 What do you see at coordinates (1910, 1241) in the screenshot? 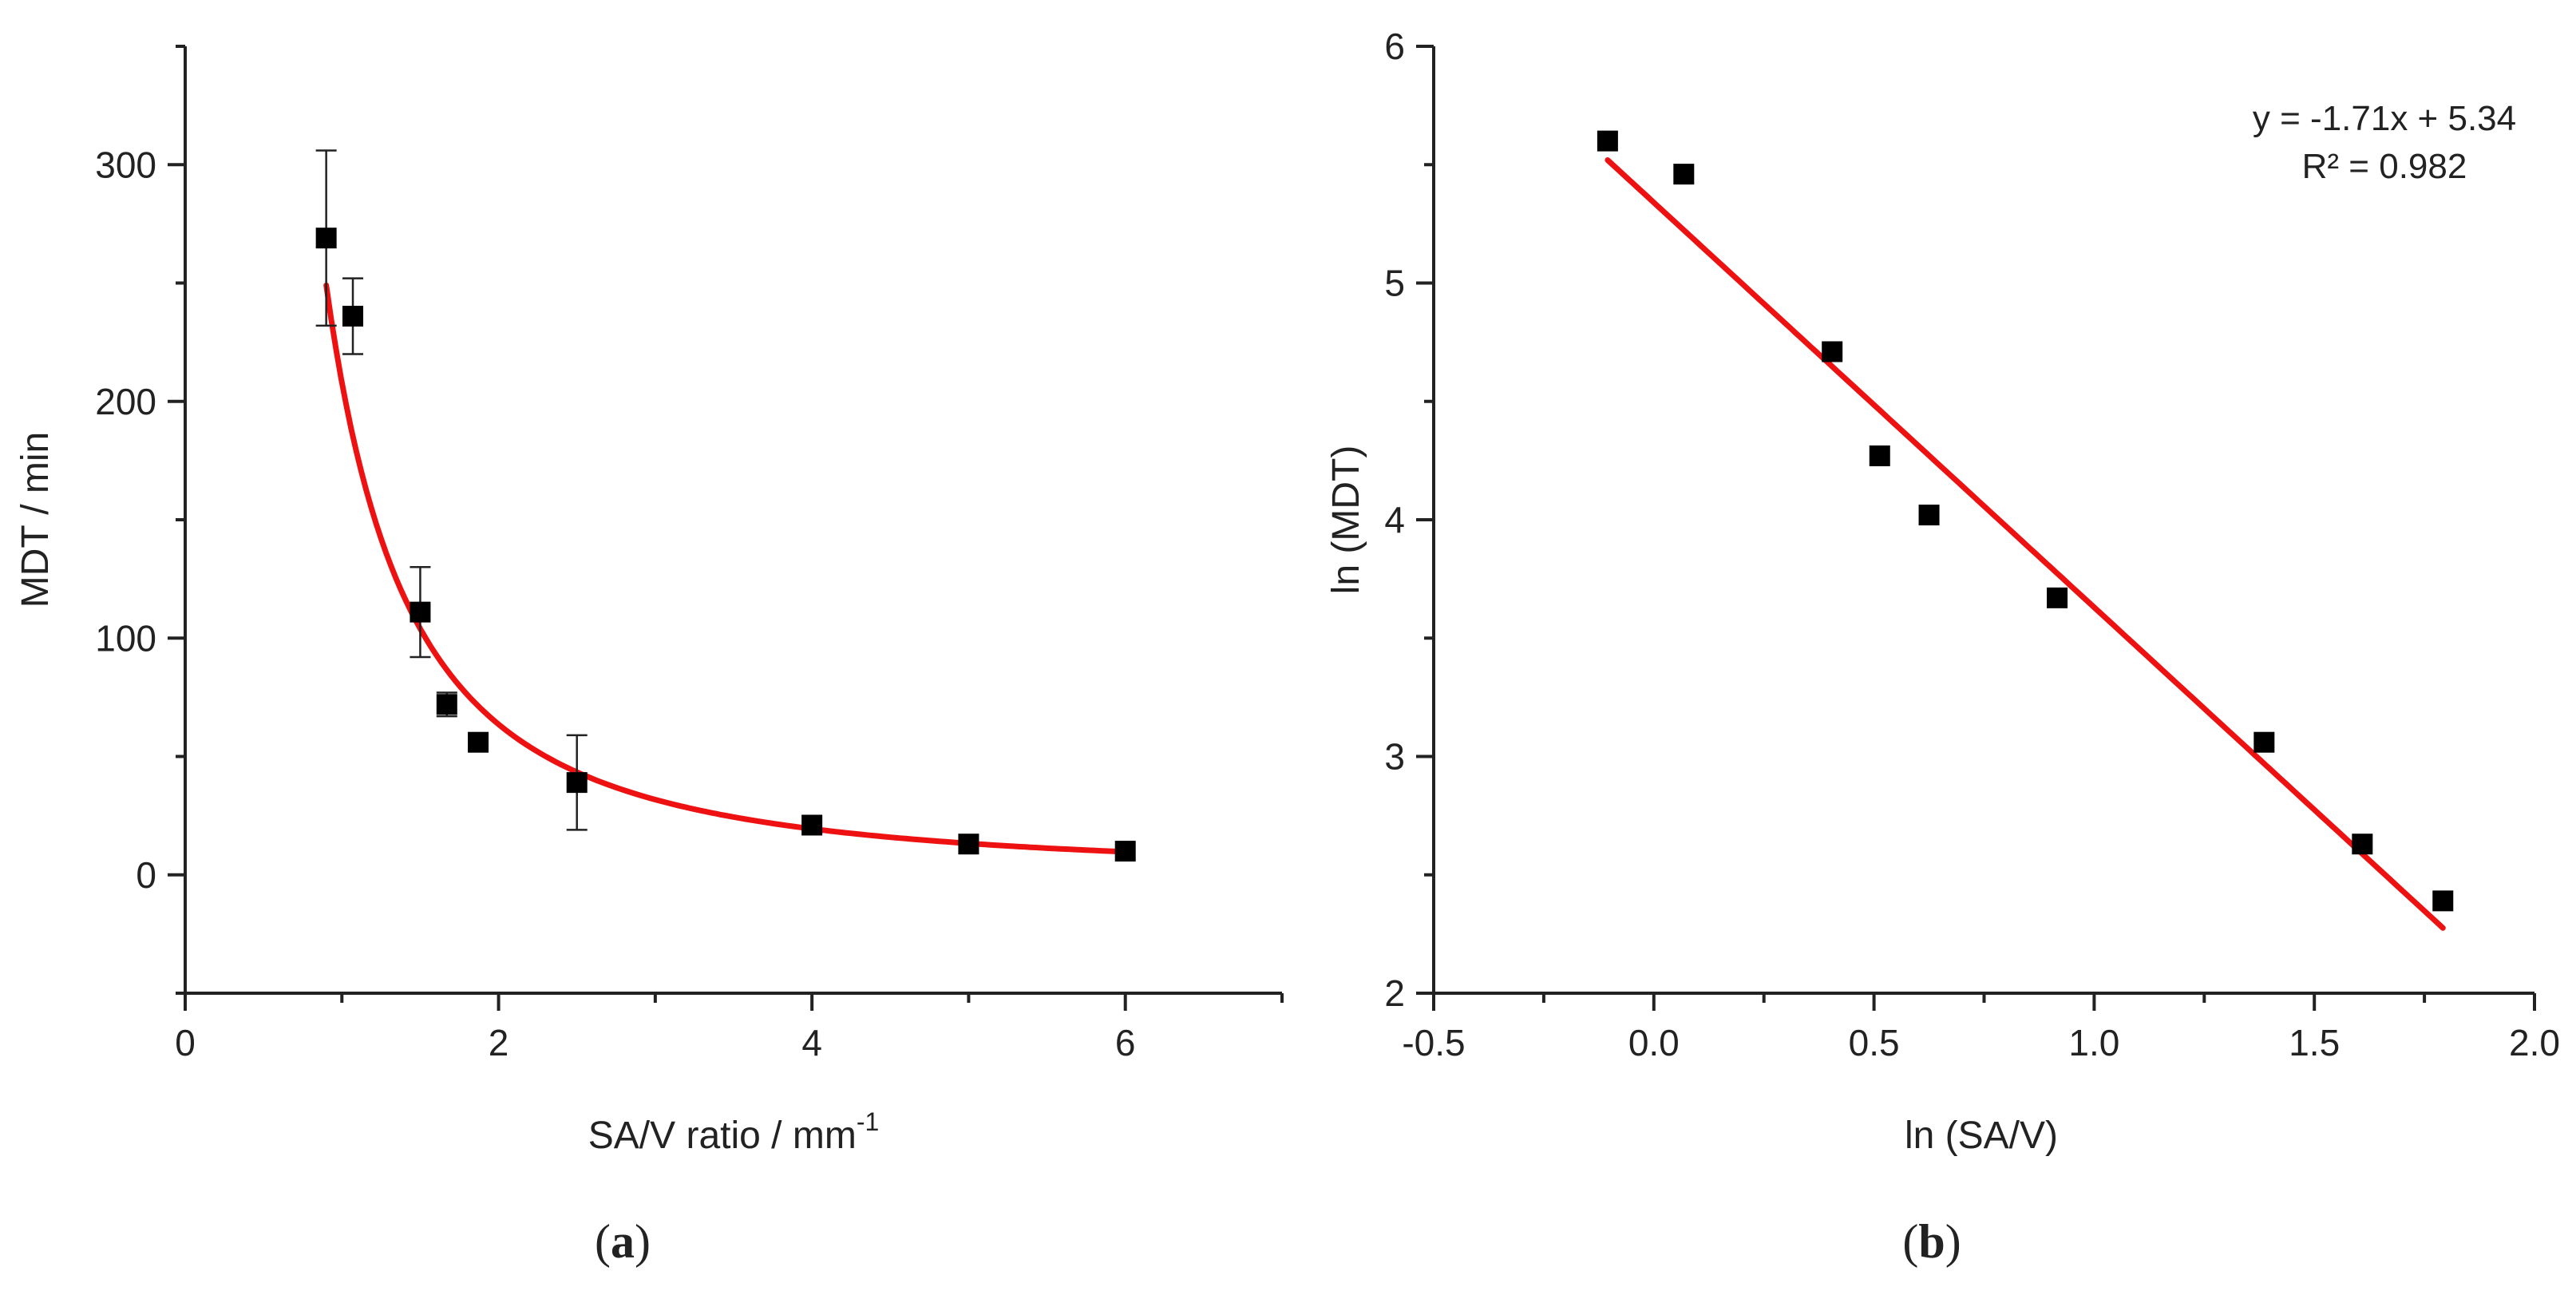
I see `panel-b-caption-open: (` at bounding box center [1910, 1241].